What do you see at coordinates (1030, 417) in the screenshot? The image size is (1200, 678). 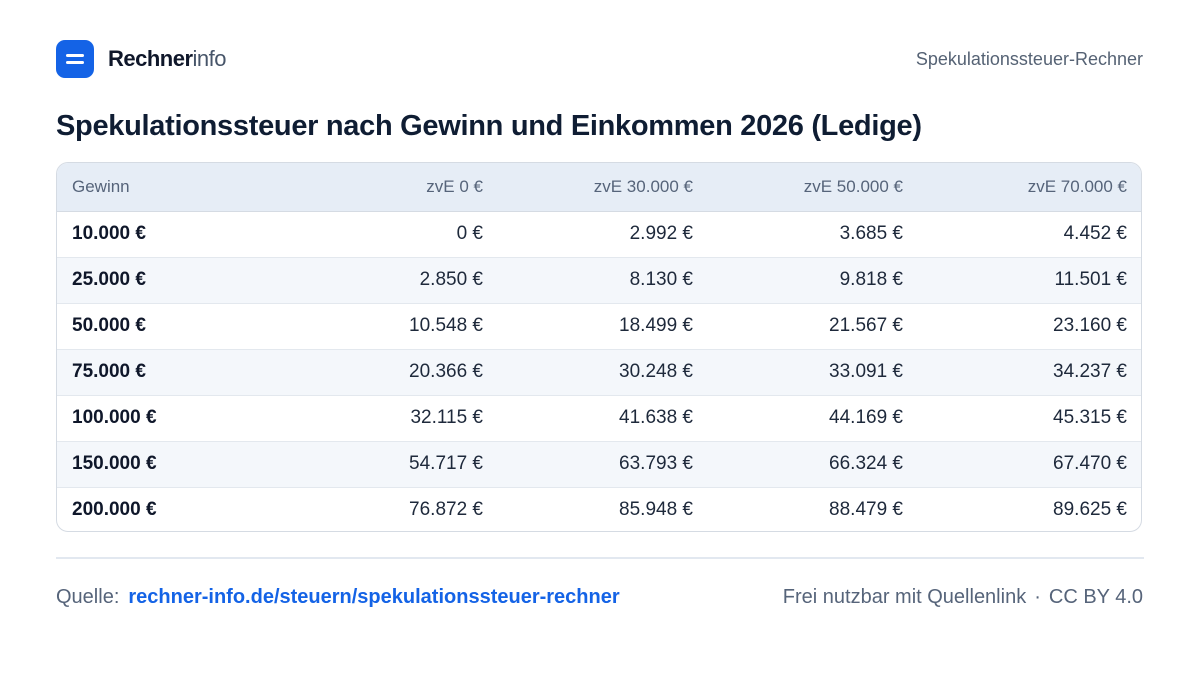 I see `tax-cell: 45.315 €` at bounding box center [1030, 417].